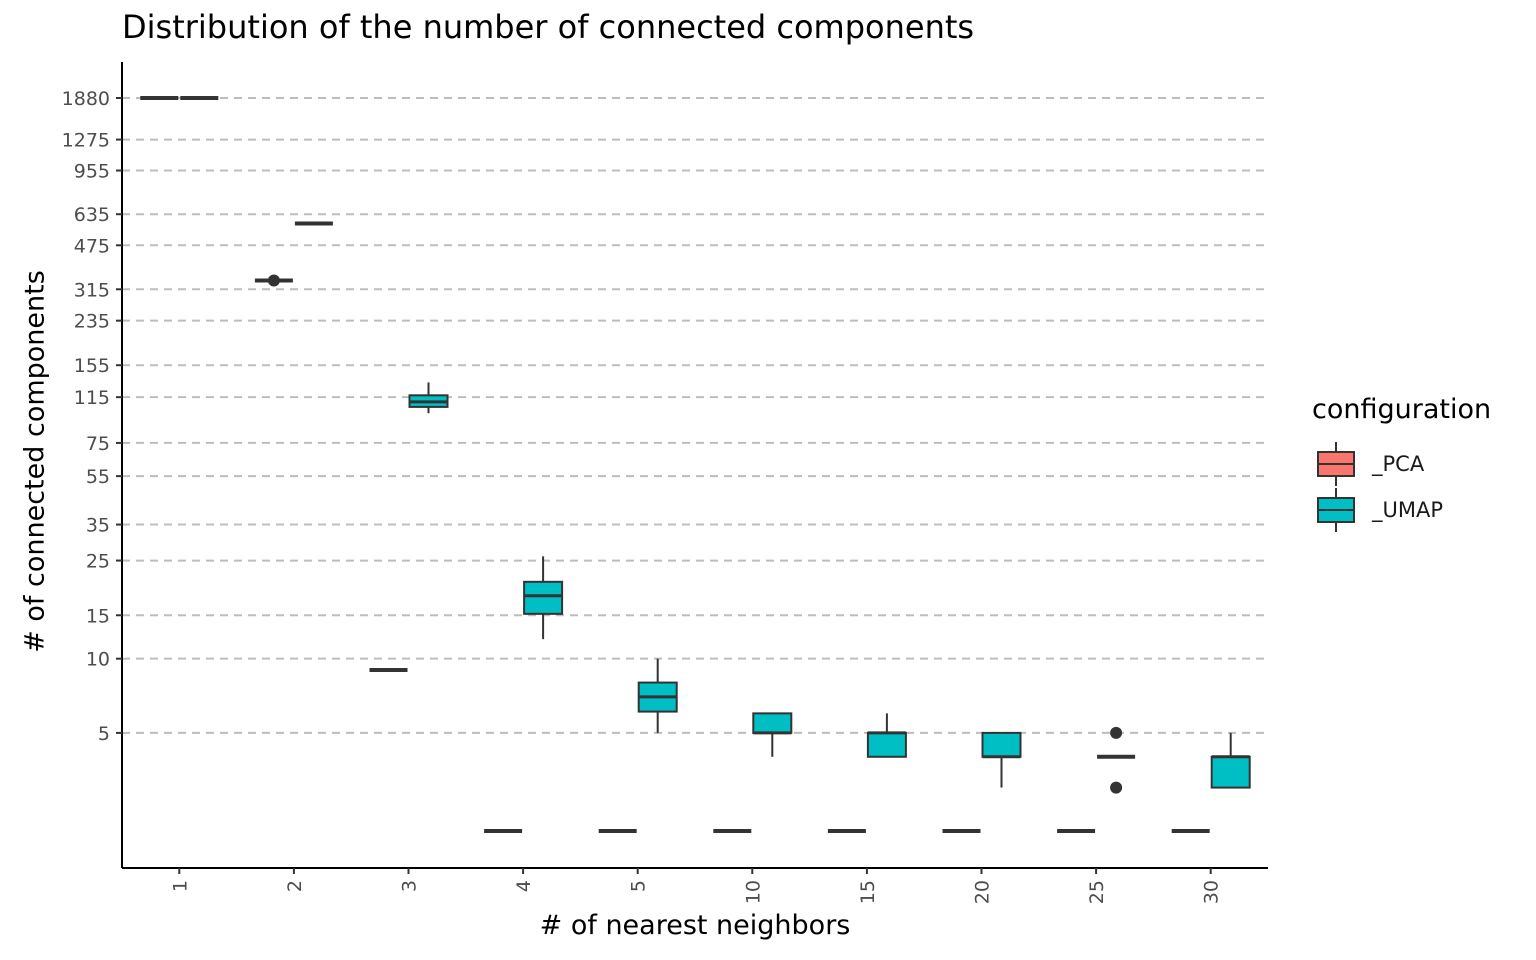  What do you see at coordinates (180, 886) in the screenshot?
I see `x-tick-label: 1` at bounding box center [180, 886].